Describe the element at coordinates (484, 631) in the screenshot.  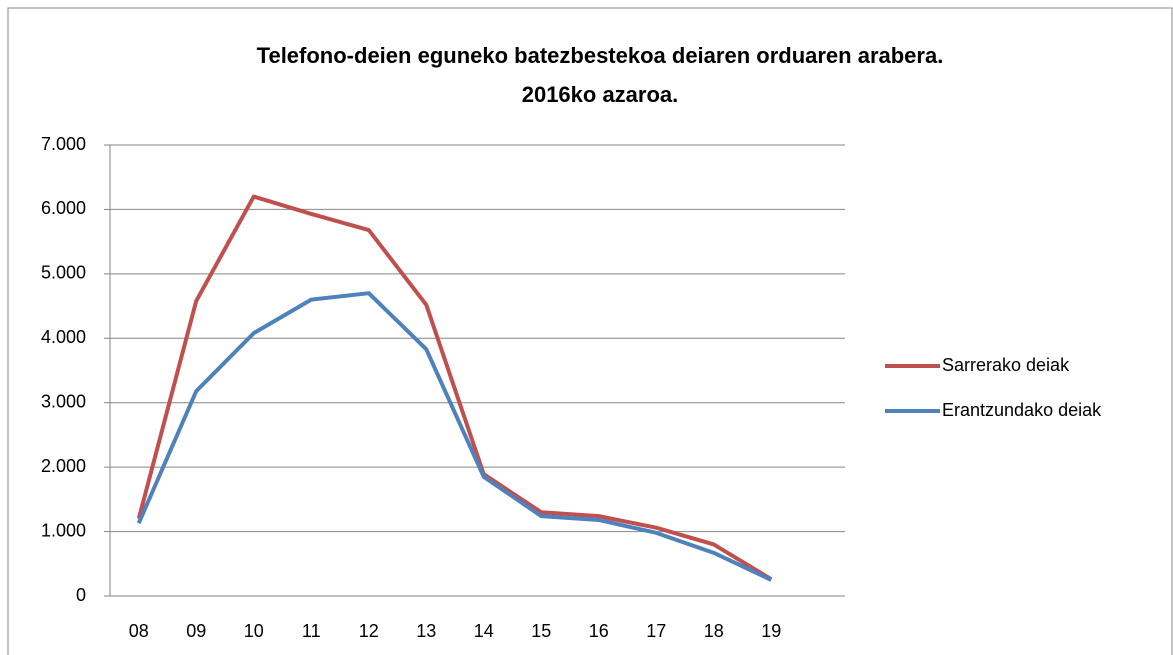
I see `x-tick-label: 14` at that location.